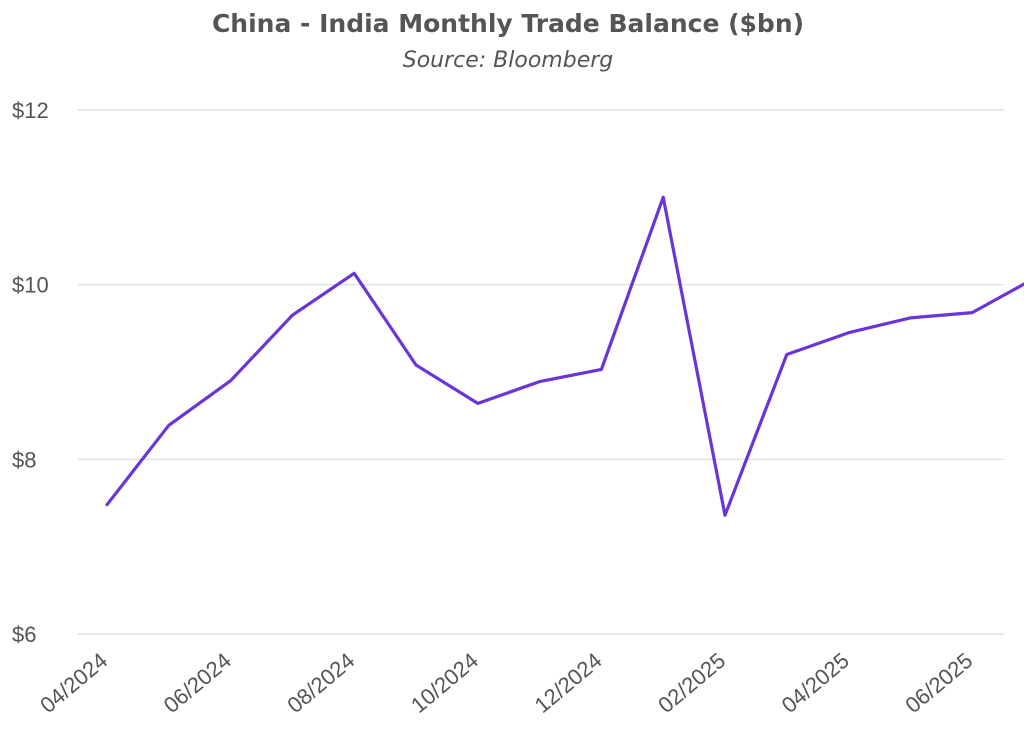 The image size is (1024, 747). Describe the element at coordinates (30, 285) in the screenshot. I see `y-tick-label: $10` at that location.